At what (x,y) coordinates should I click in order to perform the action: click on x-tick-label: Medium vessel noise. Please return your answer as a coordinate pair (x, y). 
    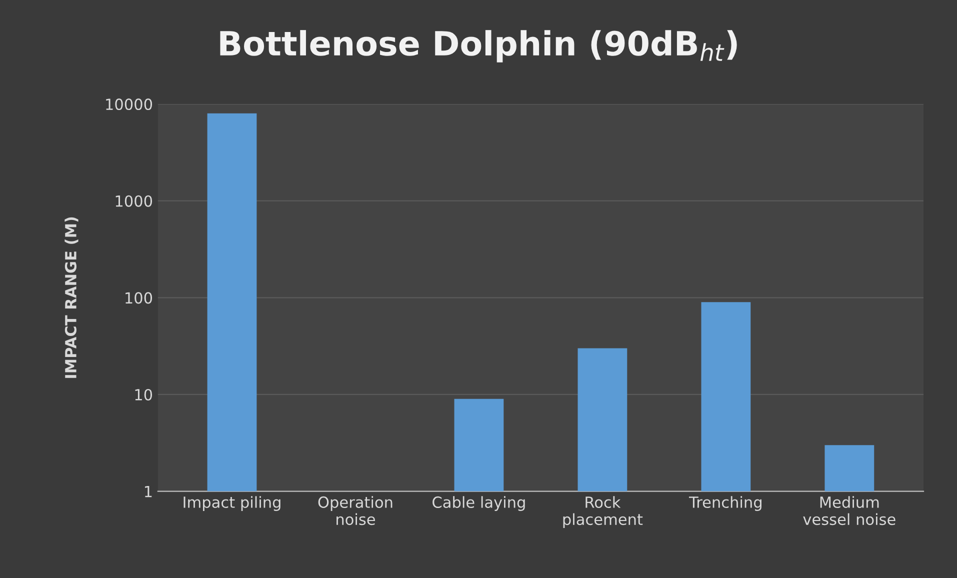
    Looking at the image, I should click on (849, 511).